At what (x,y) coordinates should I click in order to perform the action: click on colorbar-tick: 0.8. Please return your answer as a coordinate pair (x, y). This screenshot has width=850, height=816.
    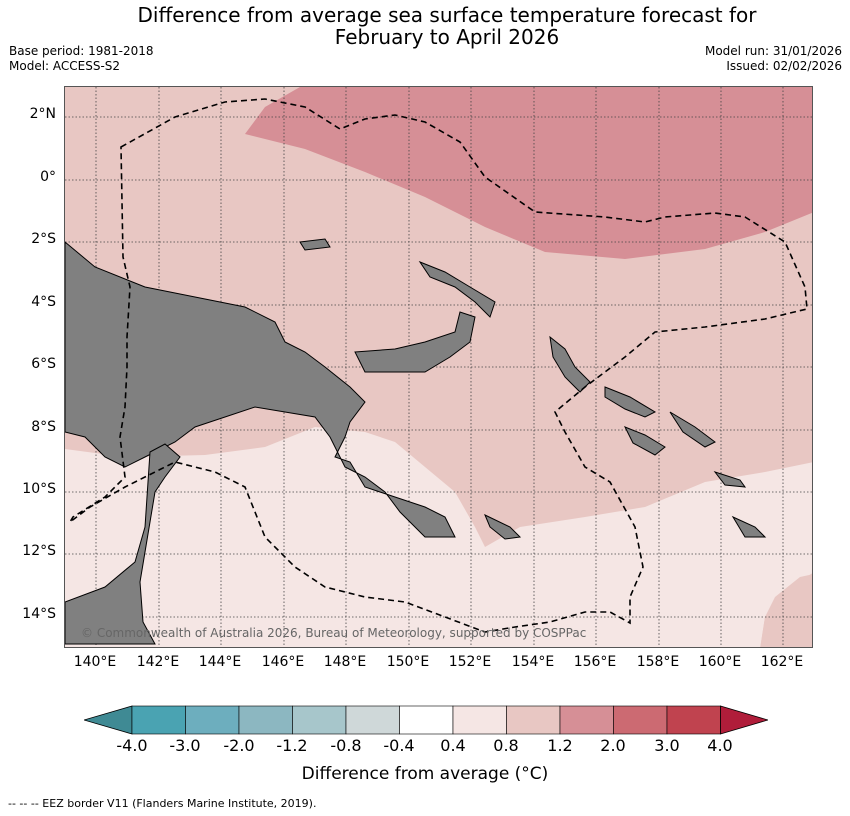
    Looking at the image, I should click on (506, 745).